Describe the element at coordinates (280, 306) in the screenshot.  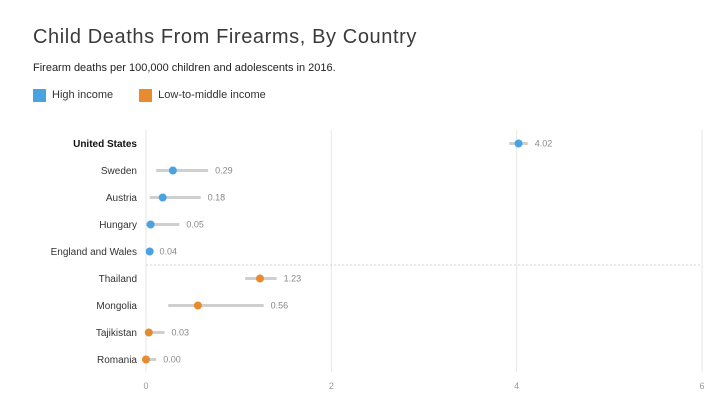
I see `data-label: 0.56` at that location.